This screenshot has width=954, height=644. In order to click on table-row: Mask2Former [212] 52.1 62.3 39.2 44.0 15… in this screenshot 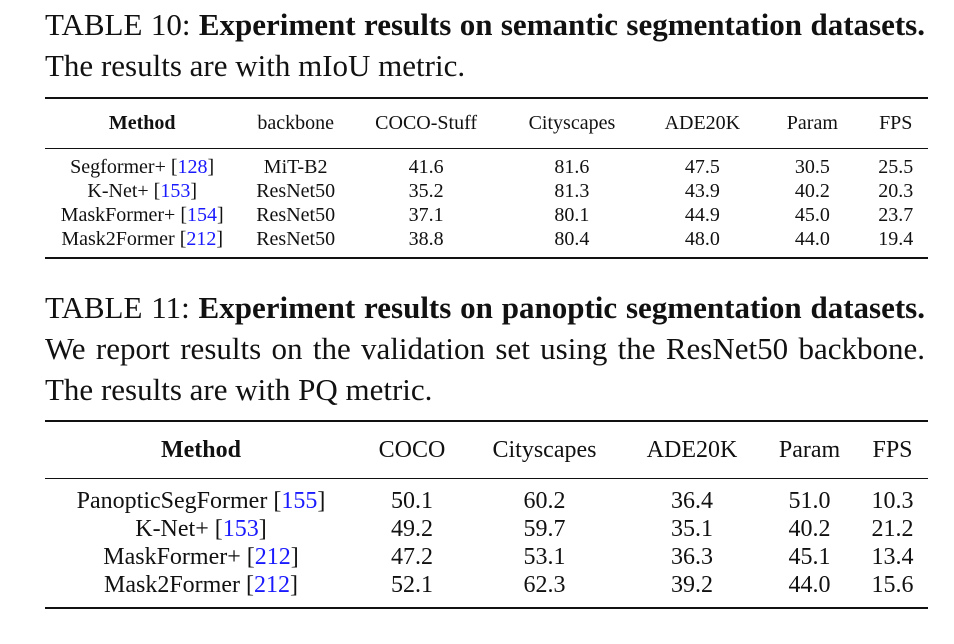, I will do `click(486, 589)`.